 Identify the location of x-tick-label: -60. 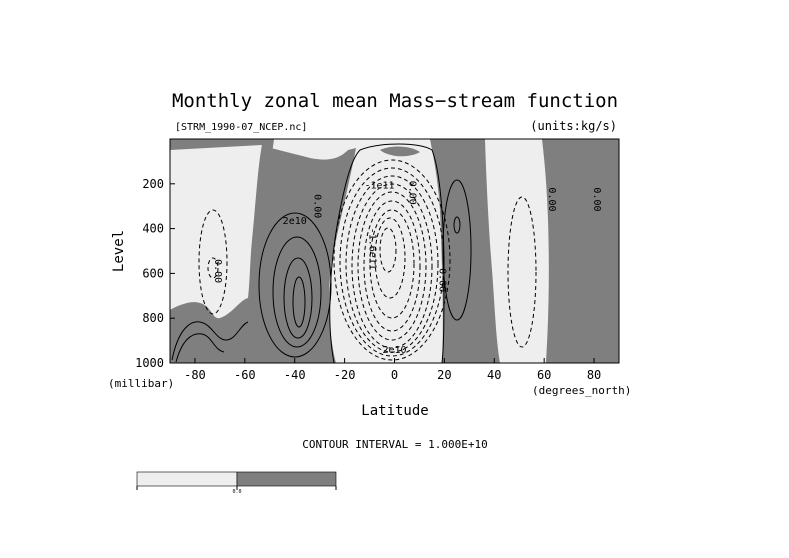
(245, 375).